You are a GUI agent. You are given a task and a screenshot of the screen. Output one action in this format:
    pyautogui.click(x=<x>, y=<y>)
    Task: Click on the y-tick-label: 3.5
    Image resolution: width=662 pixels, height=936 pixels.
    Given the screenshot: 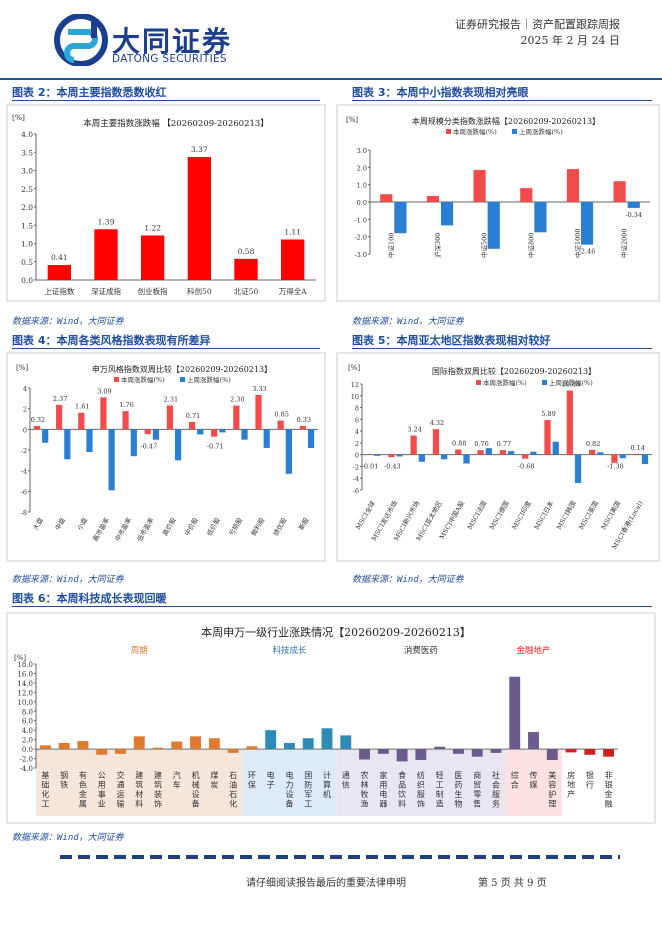 What is the action you would take?
    pyautogui.click(x=27, y=152)
    